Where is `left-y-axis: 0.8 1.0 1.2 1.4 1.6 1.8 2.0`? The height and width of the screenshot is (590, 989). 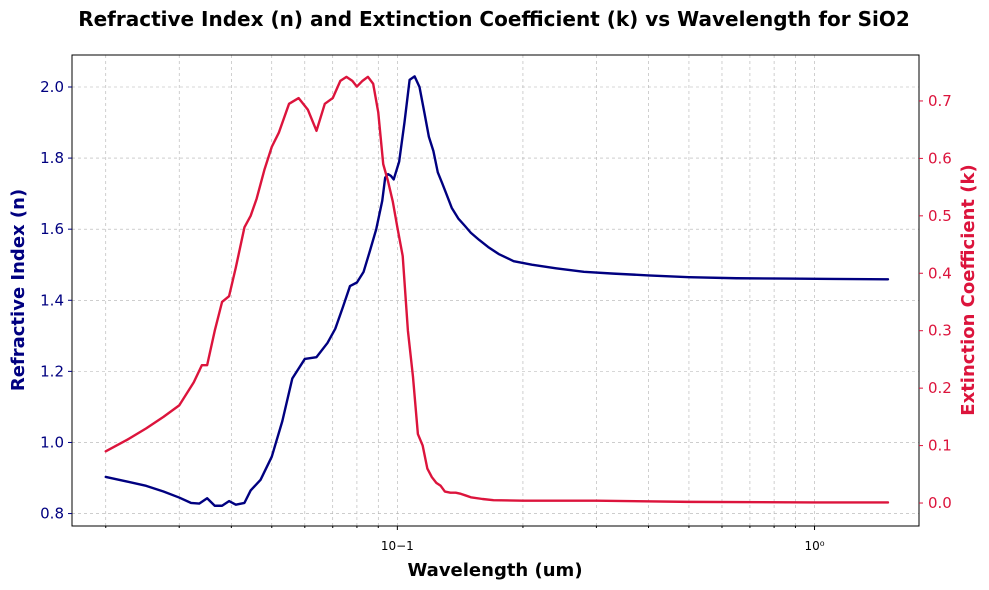 left-y-axis: 0.8 1.0 1.2 1.4 1.6 1.8 2.0 is located at coordinates (56, 300).